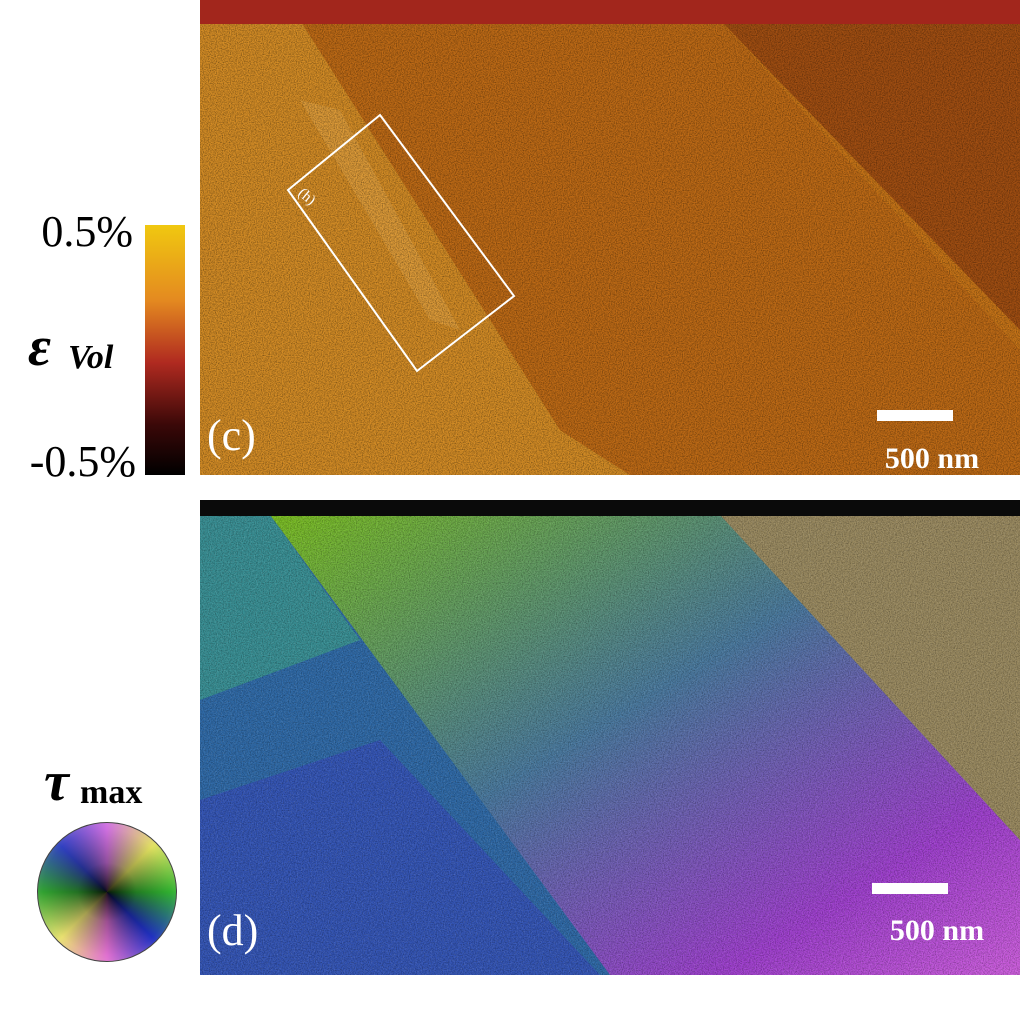  I want to click on inset-box, so click(401, 243).